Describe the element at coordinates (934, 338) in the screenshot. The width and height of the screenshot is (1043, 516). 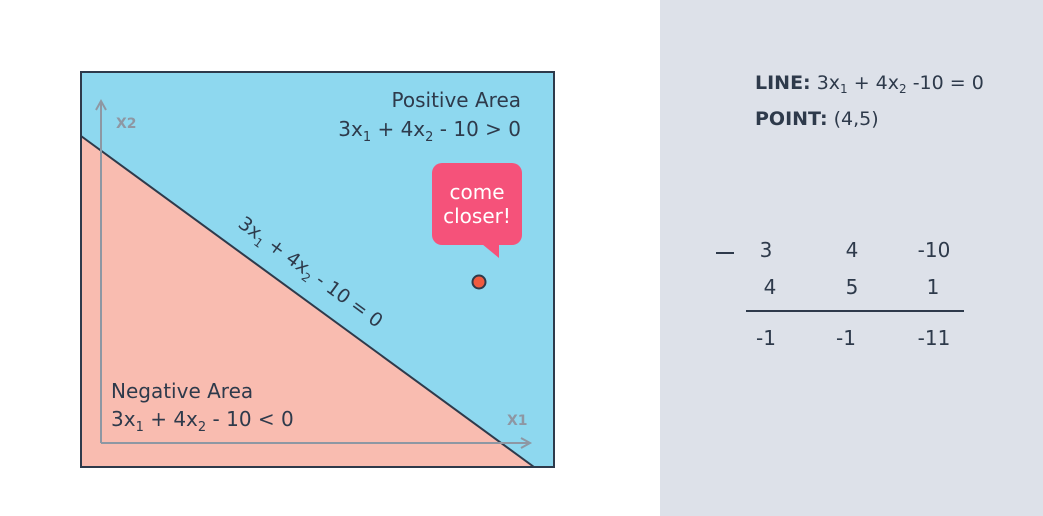
I see `result-cell: -11` at that location.